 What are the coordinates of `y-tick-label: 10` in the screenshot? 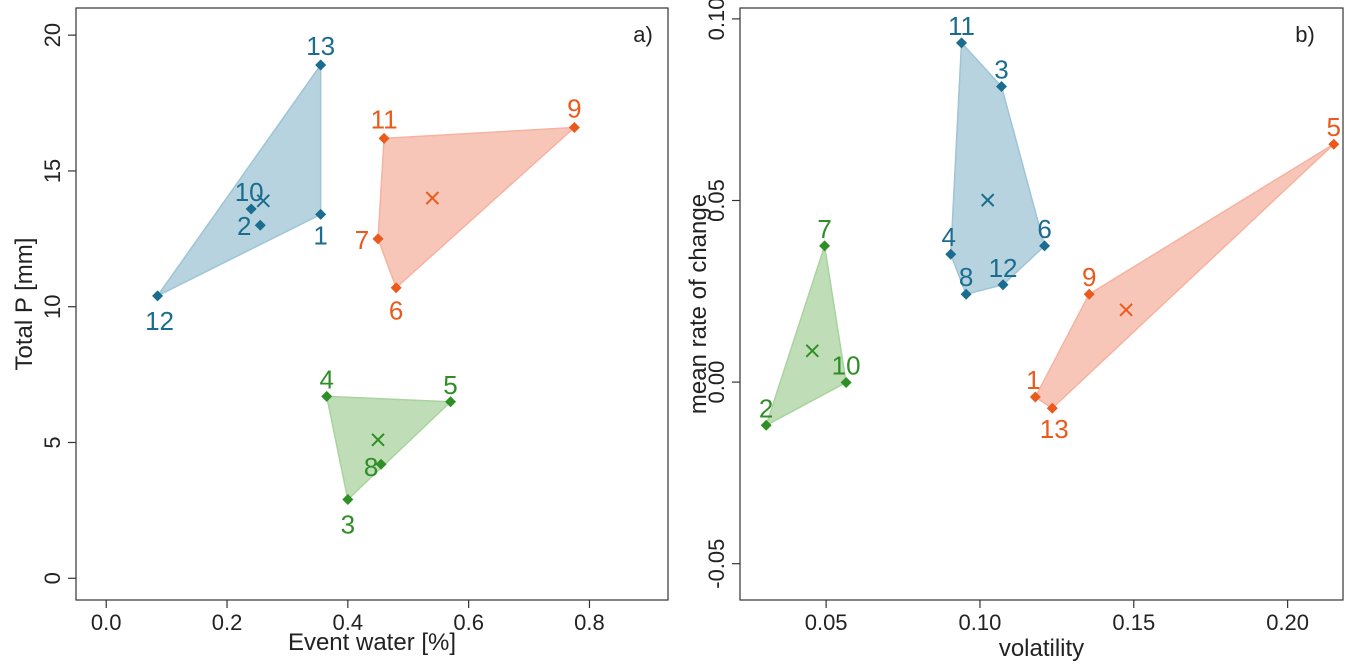 It's located at (52, 306).